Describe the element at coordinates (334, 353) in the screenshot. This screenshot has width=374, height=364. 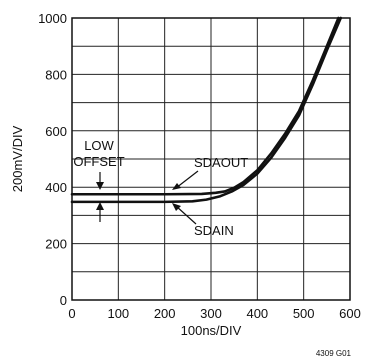
I see `figure-id: 4309 G01` at that location.